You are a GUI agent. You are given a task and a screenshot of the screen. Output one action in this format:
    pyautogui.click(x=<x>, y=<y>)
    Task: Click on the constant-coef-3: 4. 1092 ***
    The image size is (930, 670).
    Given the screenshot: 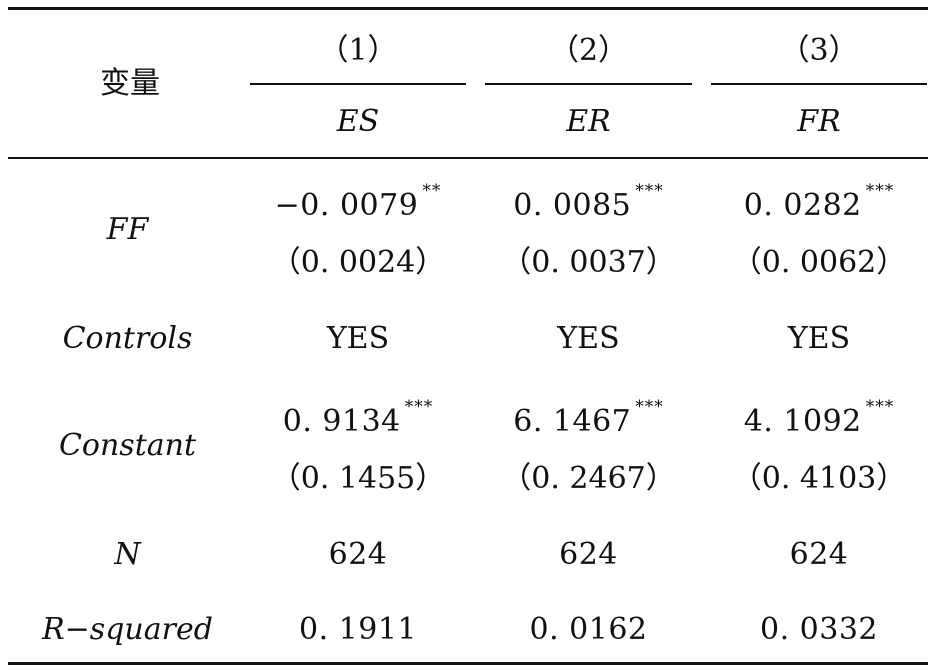 What is the action you would take?
    pyautogui.click(x=819, y=421)
    